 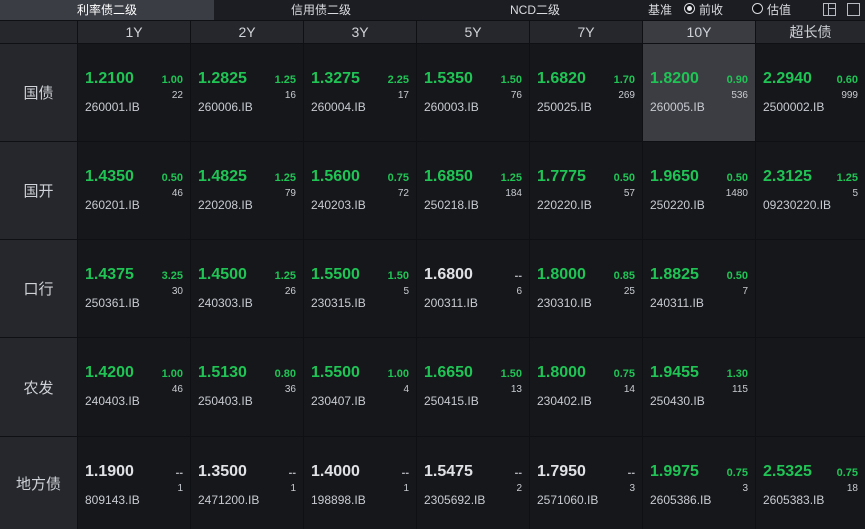 What do you see at coordinates (699, 483) in the screenshot?
I see `quote-cell: 1.9975 0.75 3 2605386.IB` at bounding box center [699, 483].